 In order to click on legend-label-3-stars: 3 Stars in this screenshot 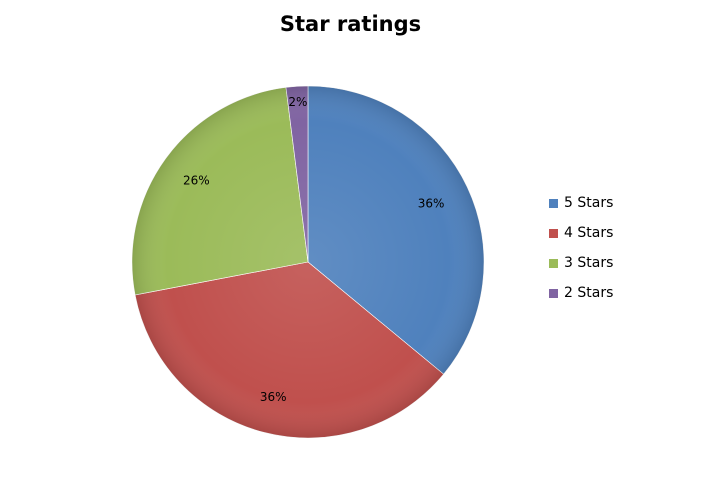, I will do `click(589, 263)`.